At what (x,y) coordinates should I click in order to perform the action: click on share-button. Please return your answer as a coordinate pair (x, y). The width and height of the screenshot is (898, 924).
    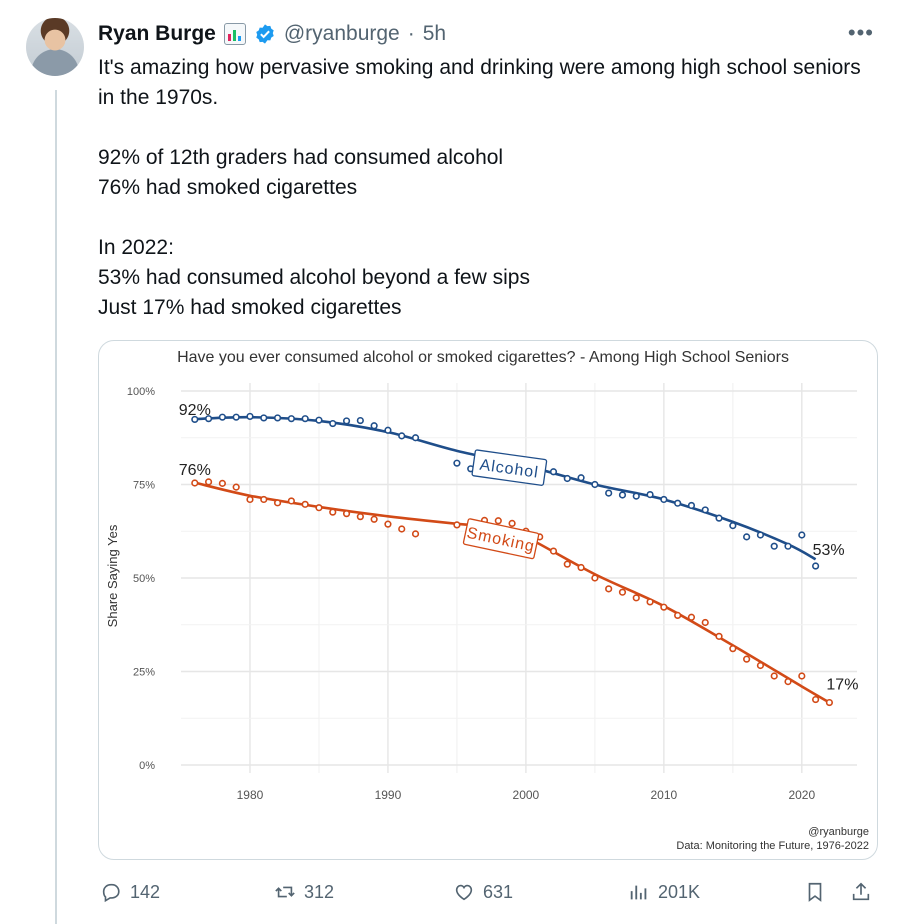
    Looking at the image, I should click on (861, 892).